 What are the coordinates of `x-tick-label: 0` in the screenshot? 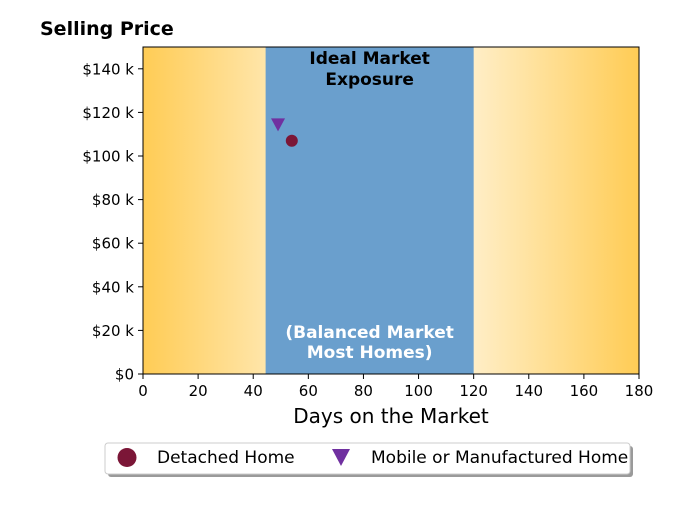 It's located at (143, 391).